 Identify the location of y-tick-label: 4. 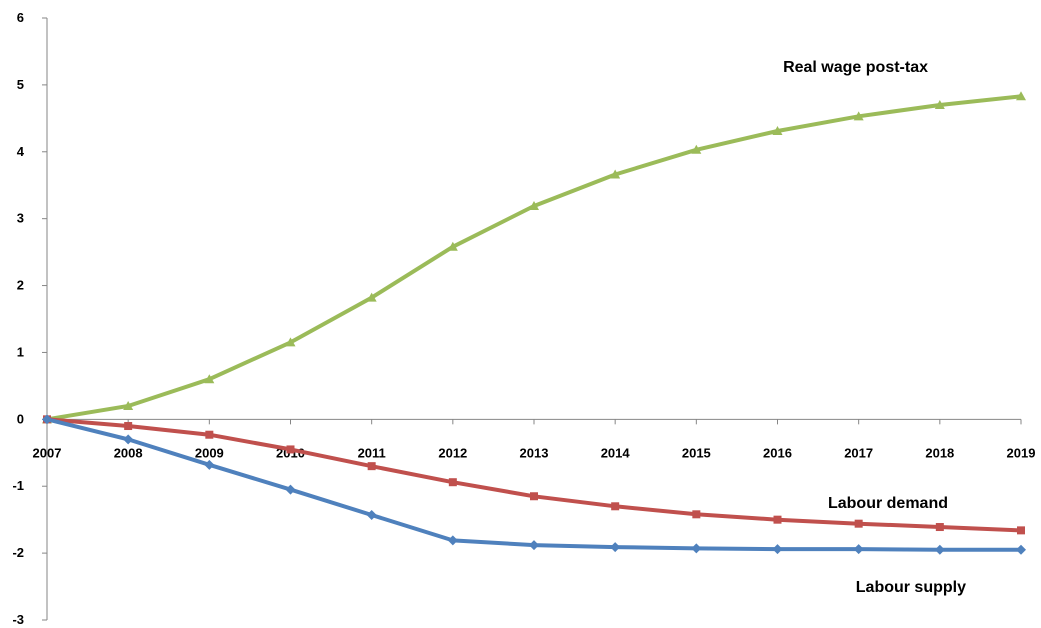
(21, 151).